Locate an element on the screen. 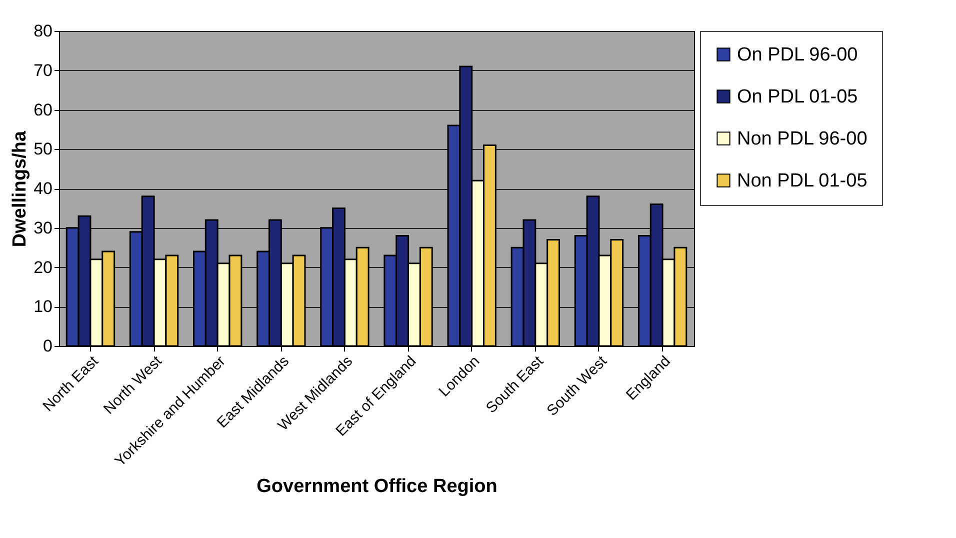 The width and height of the screenshot is (956, 538). legend-label: On PDL 96-00 is located at coordinates (797, 55).